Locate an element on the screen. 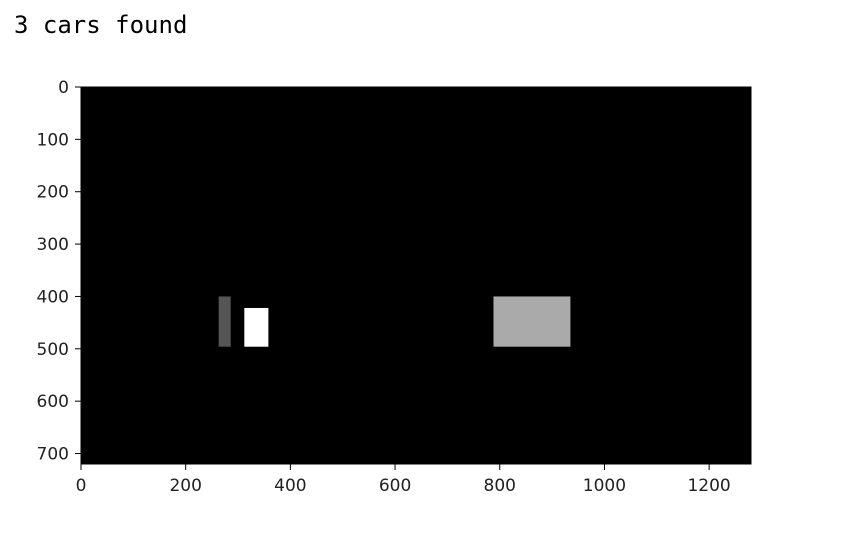 The width and height of the screenshot is (848, 544). y-tick-label: 300 is located at coordinates (53, 245).